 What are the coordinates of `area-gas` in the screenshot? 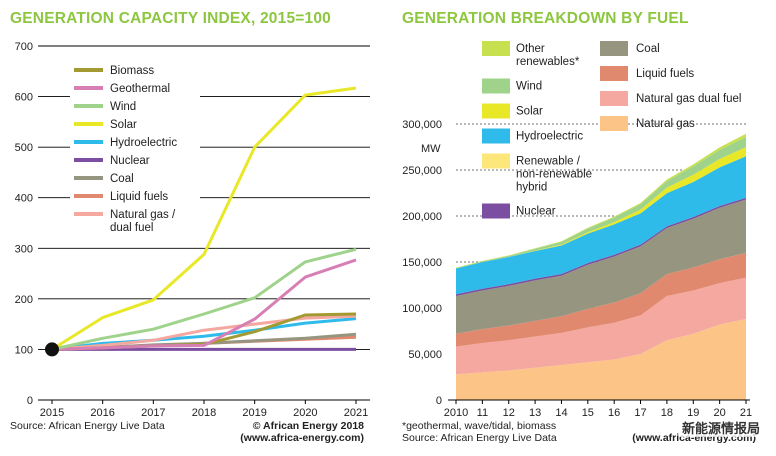 It's located at (601, 359).